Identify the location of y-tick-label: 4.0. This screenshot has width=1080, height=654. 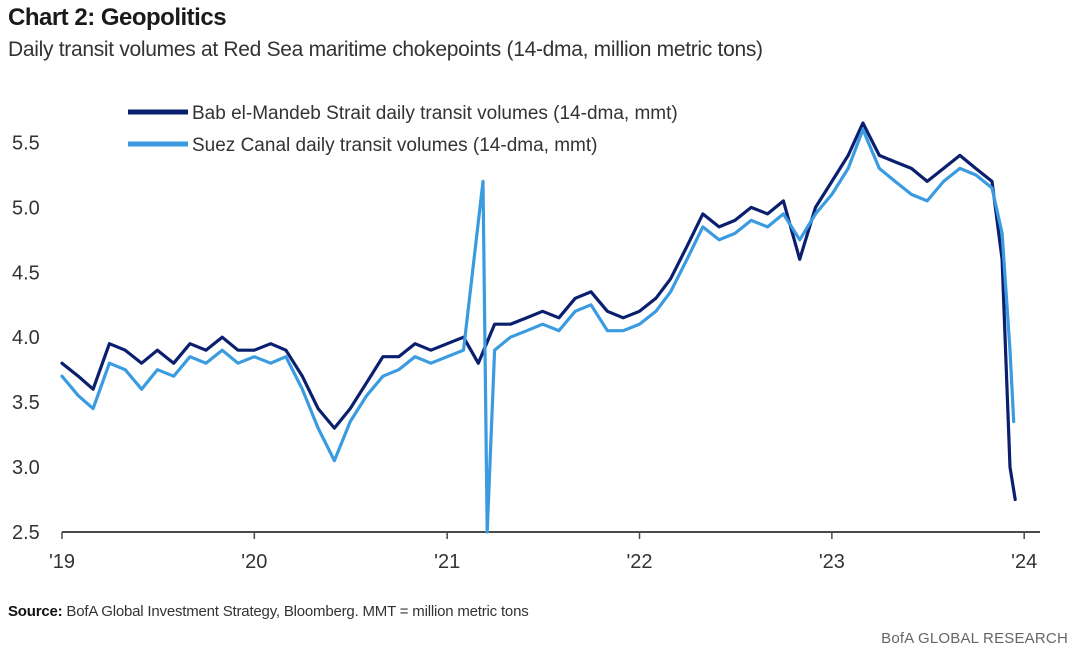
(26, 338).